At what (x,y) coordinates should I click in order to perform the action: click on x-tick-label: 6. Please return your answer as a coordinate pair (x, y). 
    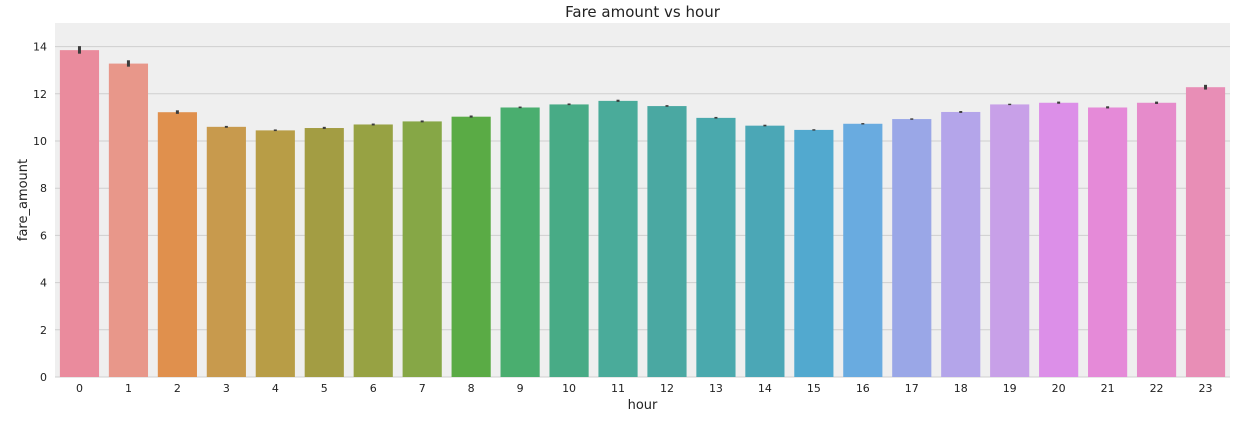
    Looking at the image, I should click on (373, 388).